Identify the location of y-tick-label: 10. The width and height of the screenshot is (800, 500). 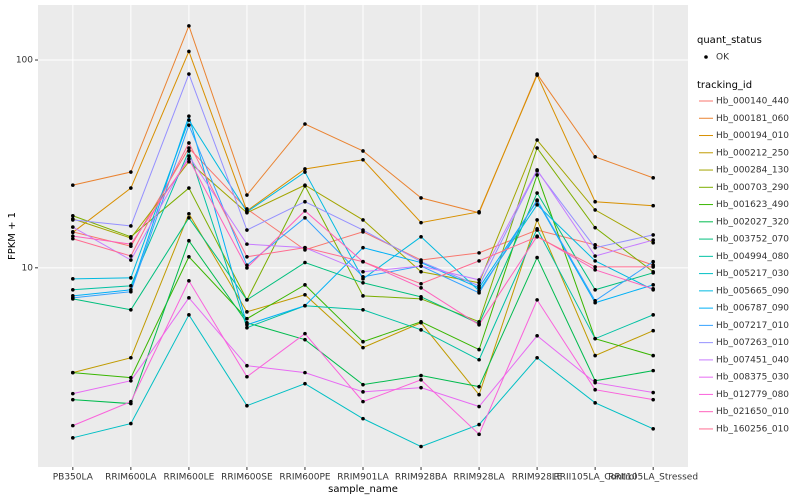
(28, 268).